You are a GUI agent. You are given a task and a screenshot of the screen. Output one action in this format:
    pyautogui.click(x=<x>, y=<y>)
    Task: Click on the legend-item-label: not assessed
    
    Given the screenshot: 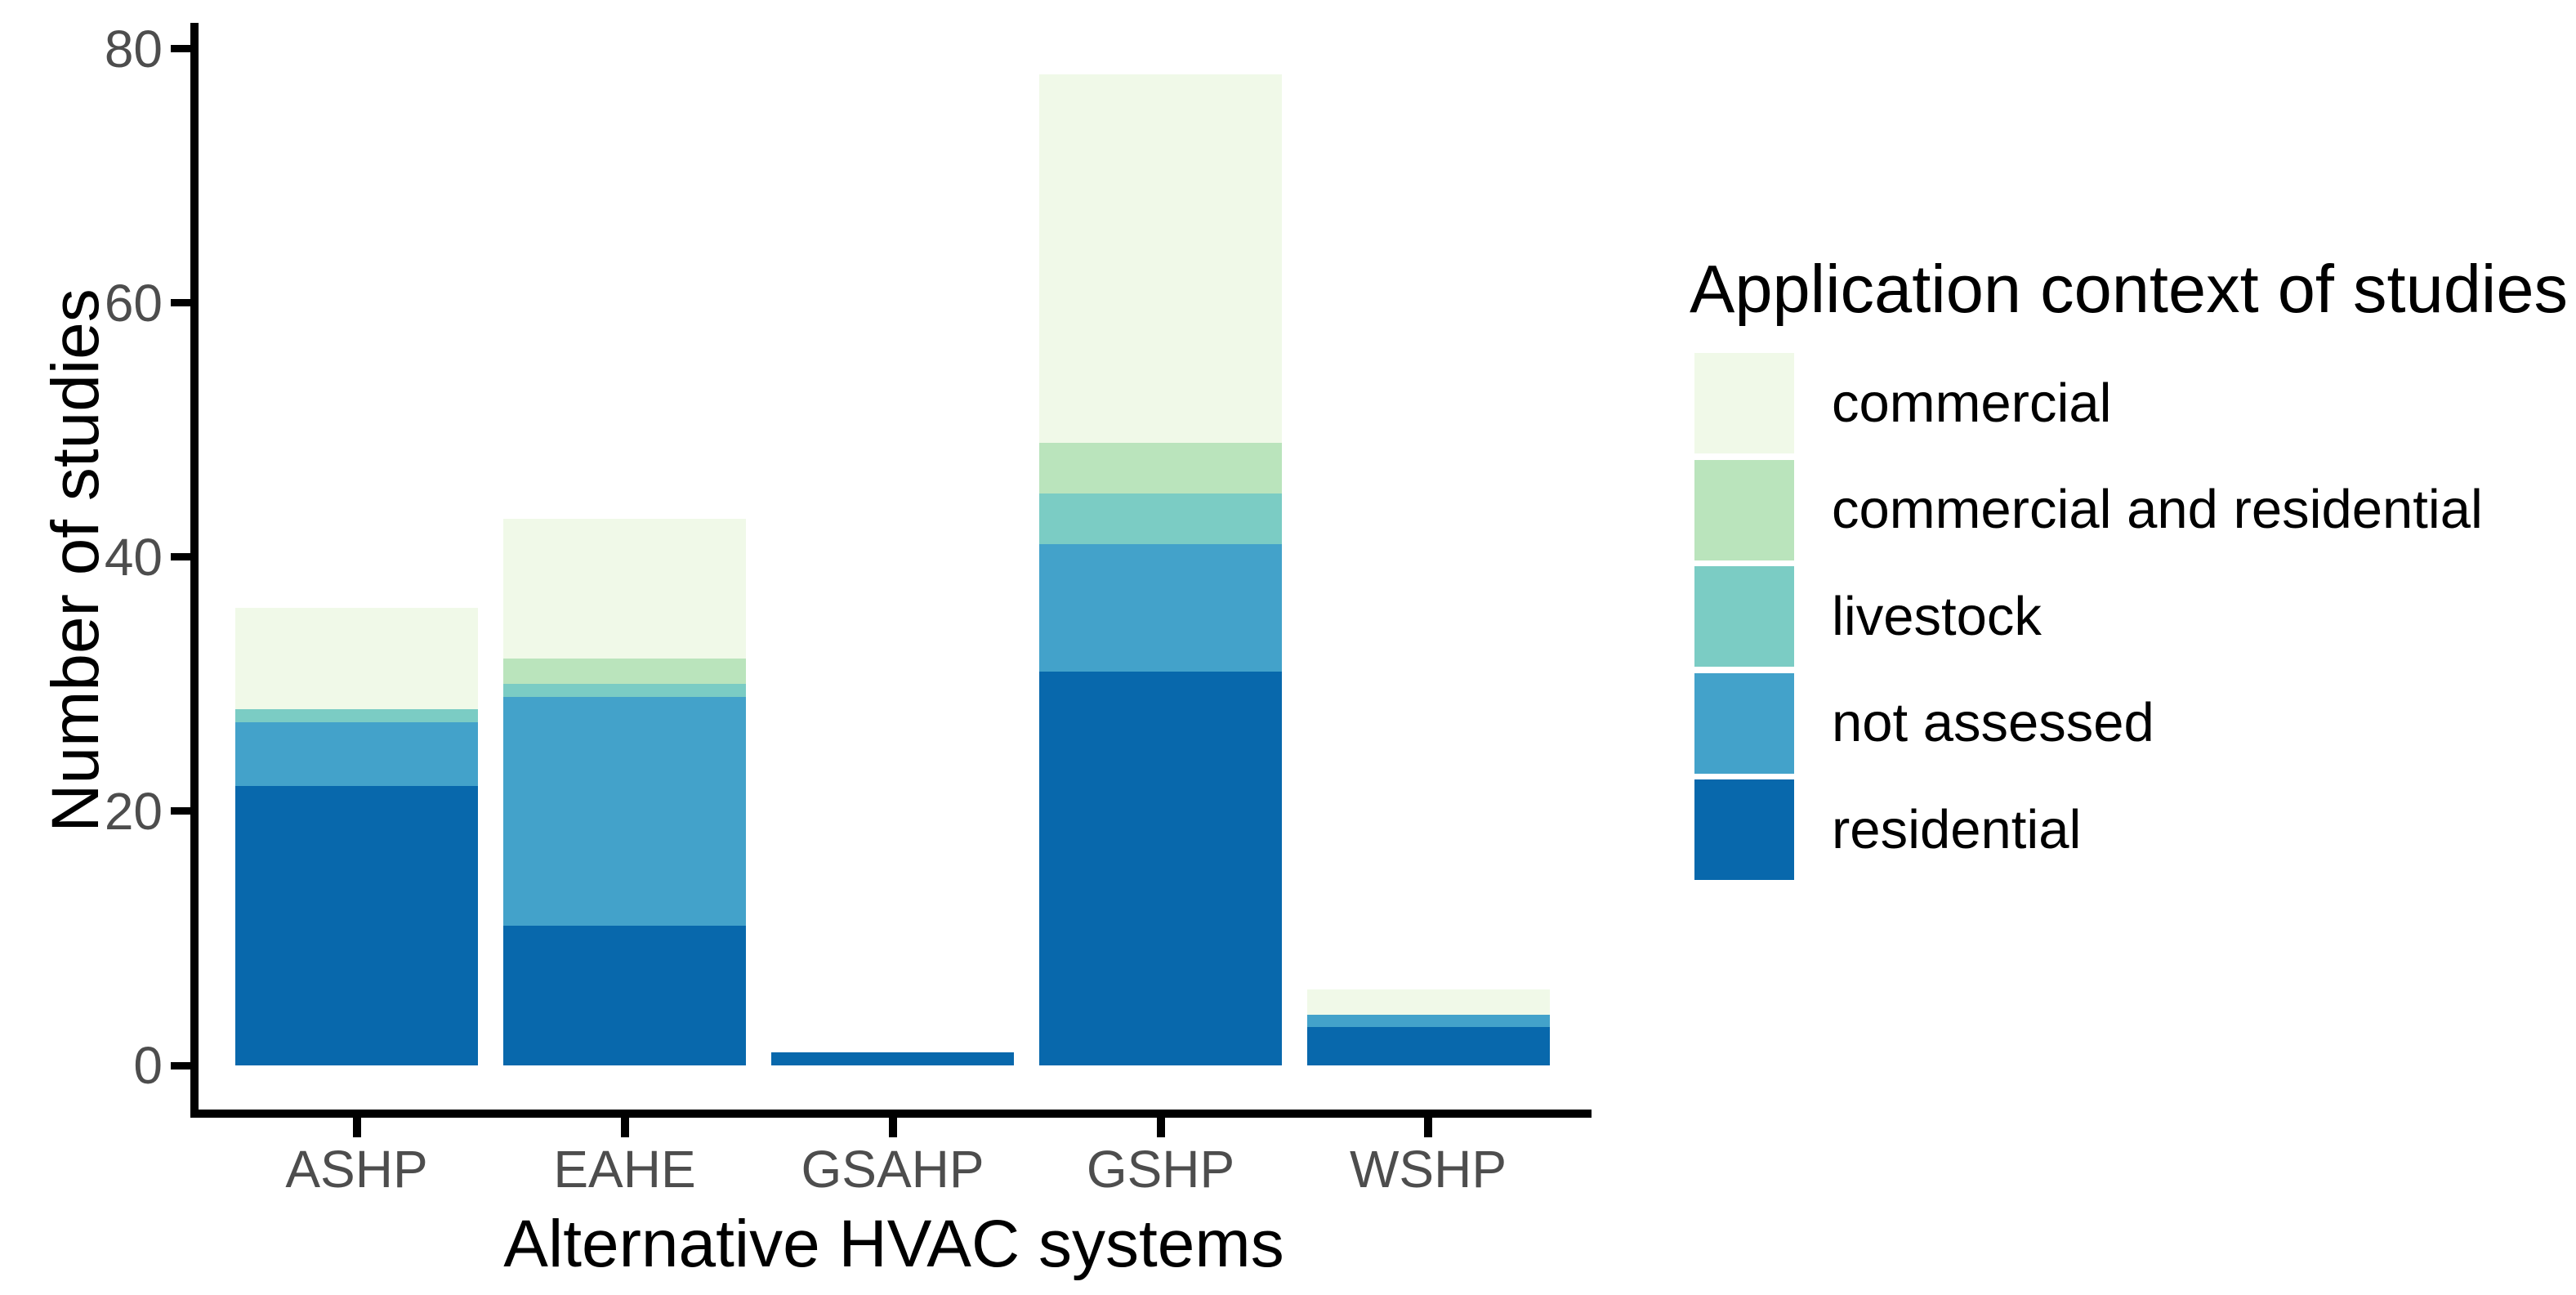 What is the action you would take?
    pyautogui.click(x=1993, y=722)
    